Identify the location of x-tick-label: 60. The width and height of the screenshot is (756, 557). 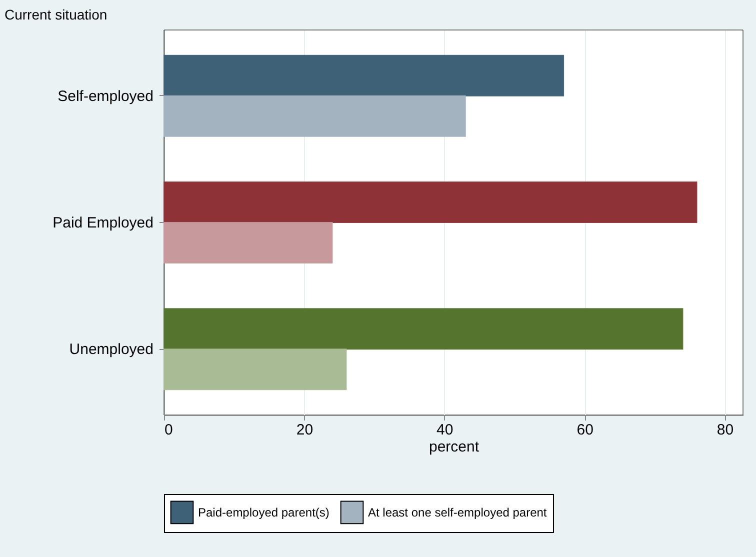
(585, 430).